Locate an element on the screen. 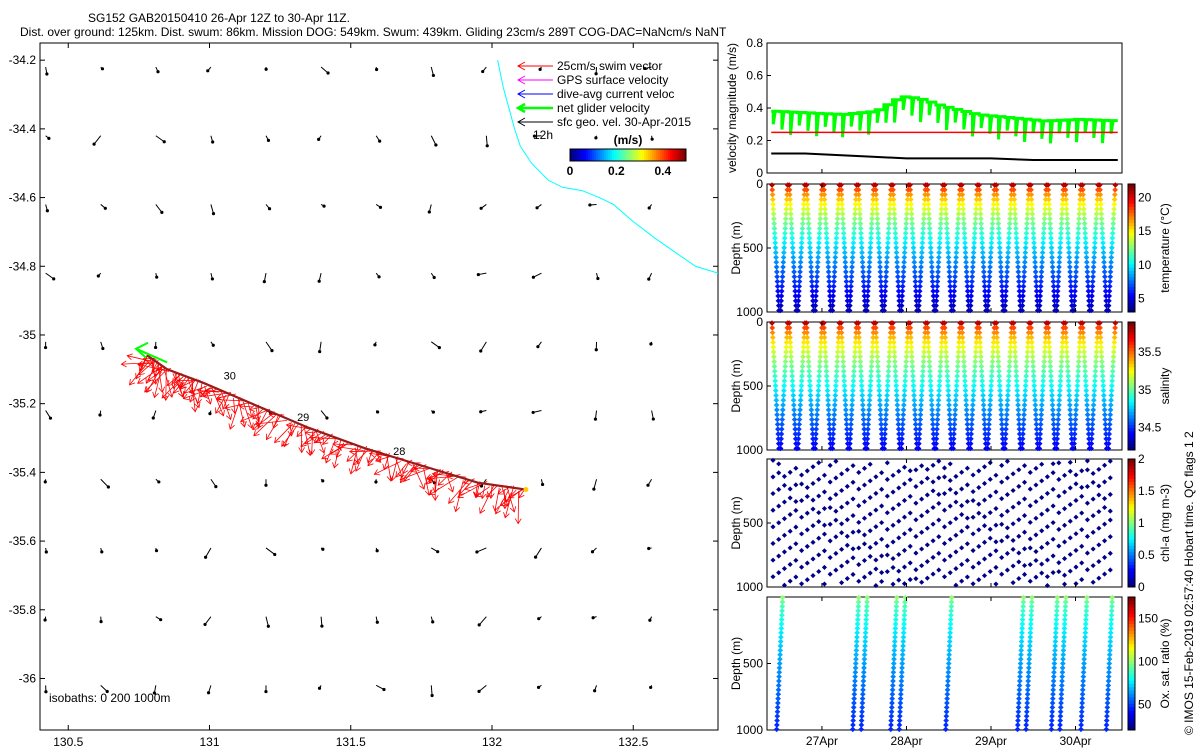 Image resolution: width=1200 pixels, height=755 pixels. chla-ylabel: Depth (m) is located at coordinates (736, 522).